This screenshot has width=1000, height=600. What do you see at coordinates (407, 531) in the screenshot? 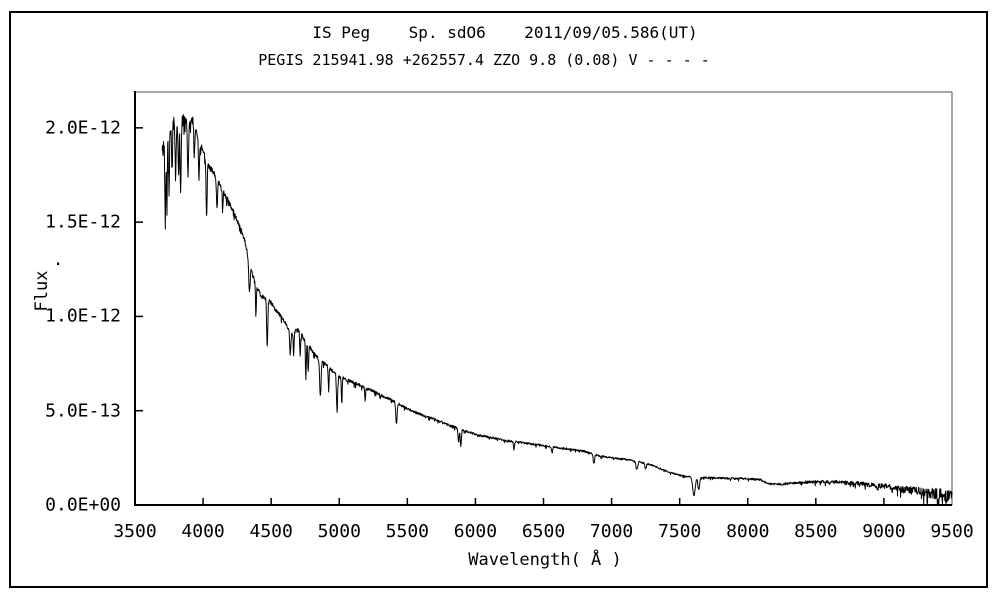
I see `x-tick-label: 5500` at bounding box center [407, 531].